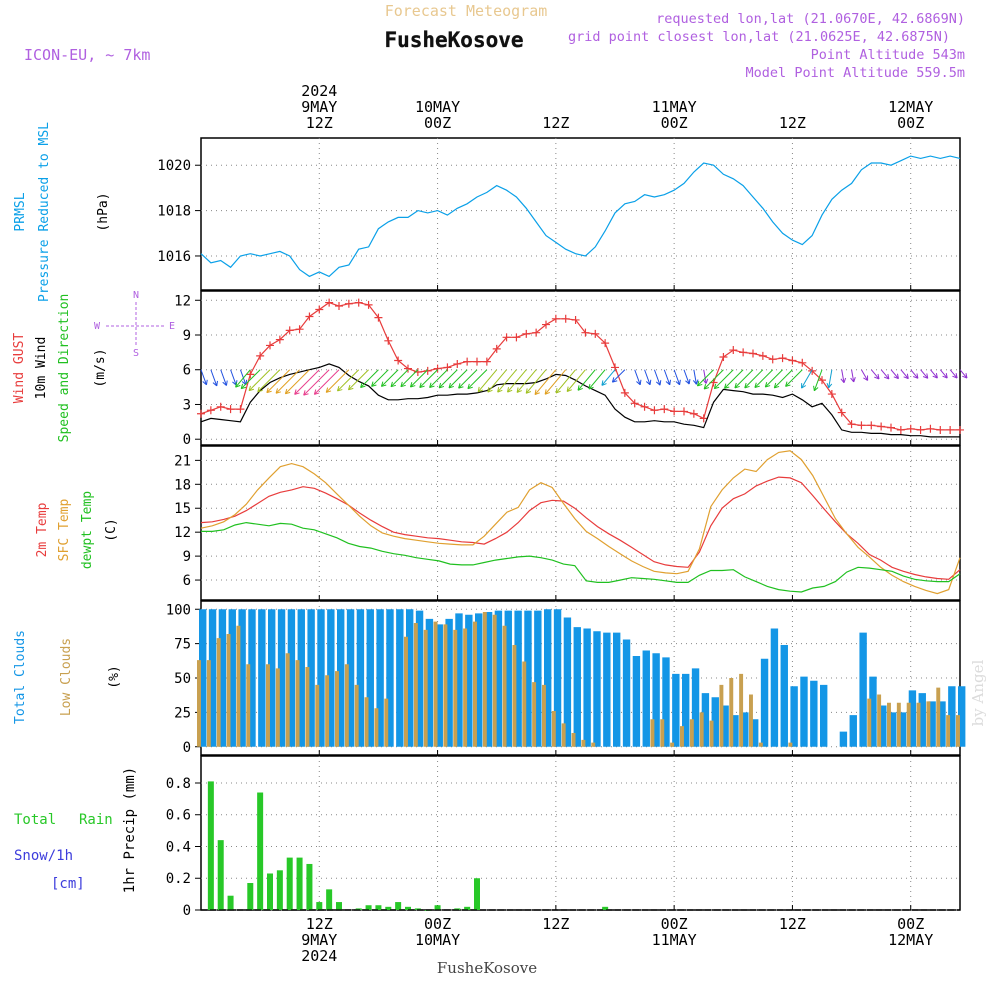 The image size is (1000, 1000). I want to click on top-time-label: 2024, so click(319, 91).